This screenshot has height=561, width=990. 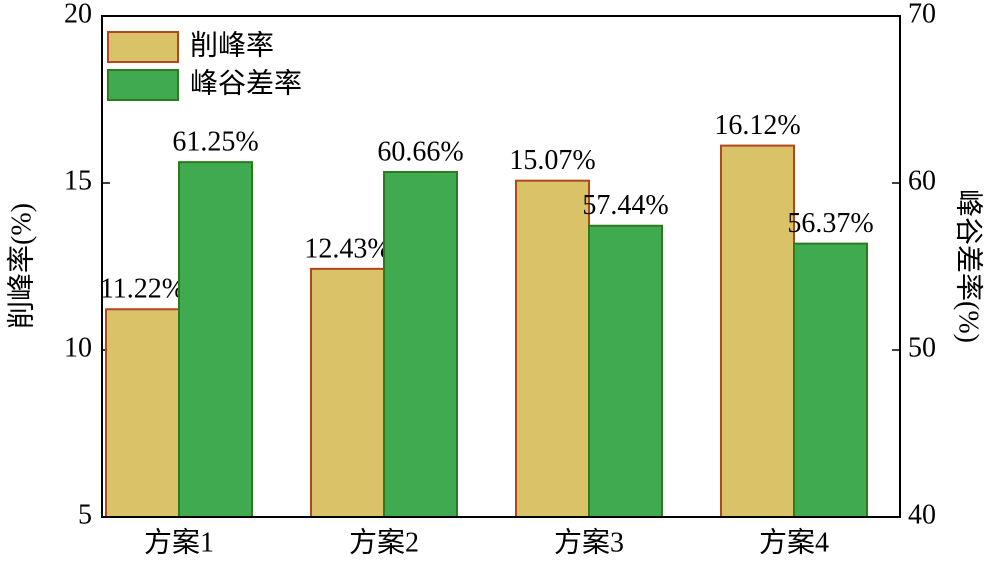 I want to click on y-tick-label: 20, so click(x=78, y=14).